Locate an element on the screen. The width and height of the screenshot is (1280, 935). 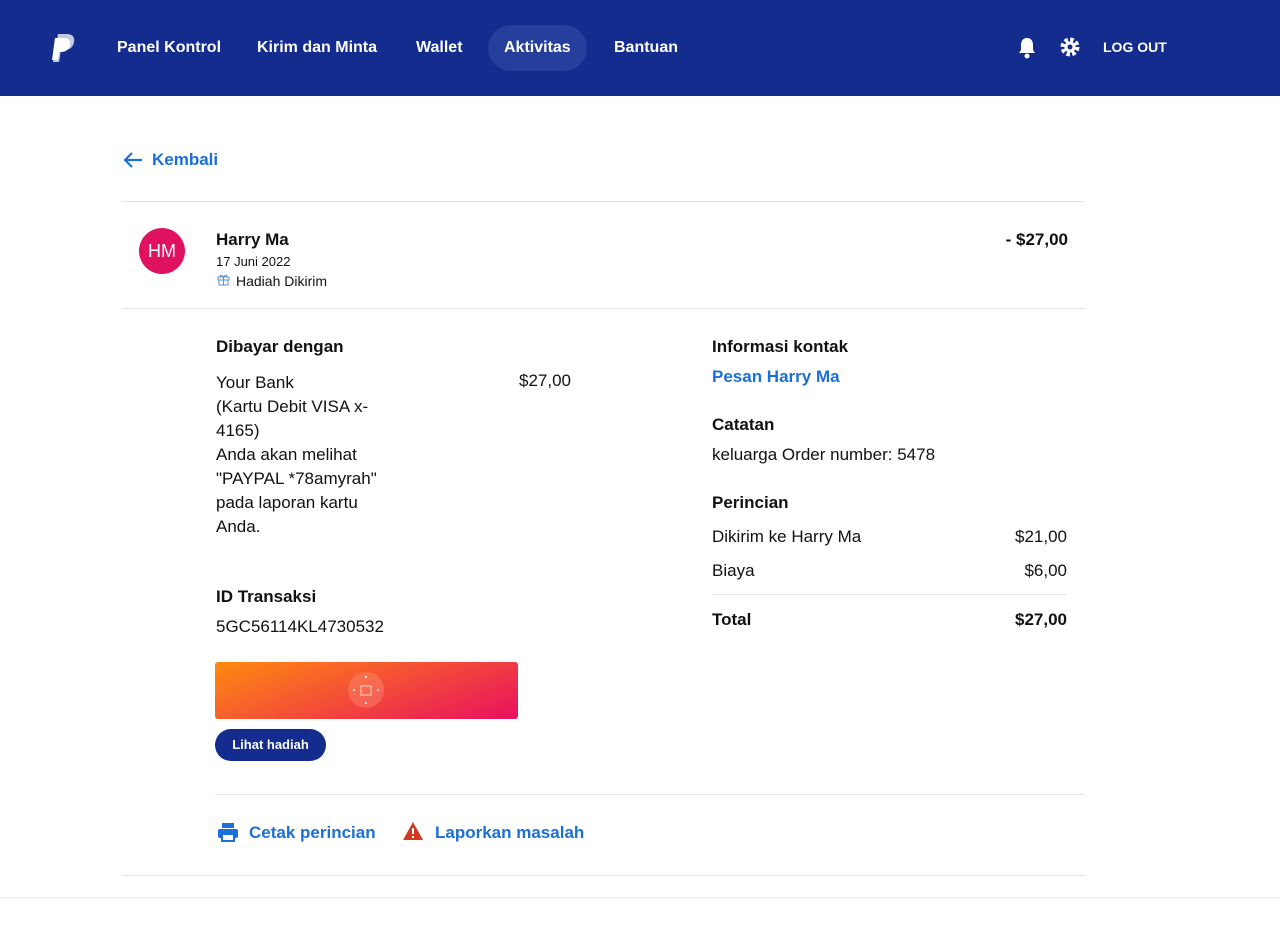
logout: LOG OUT is located at coordinates (1135, 47).